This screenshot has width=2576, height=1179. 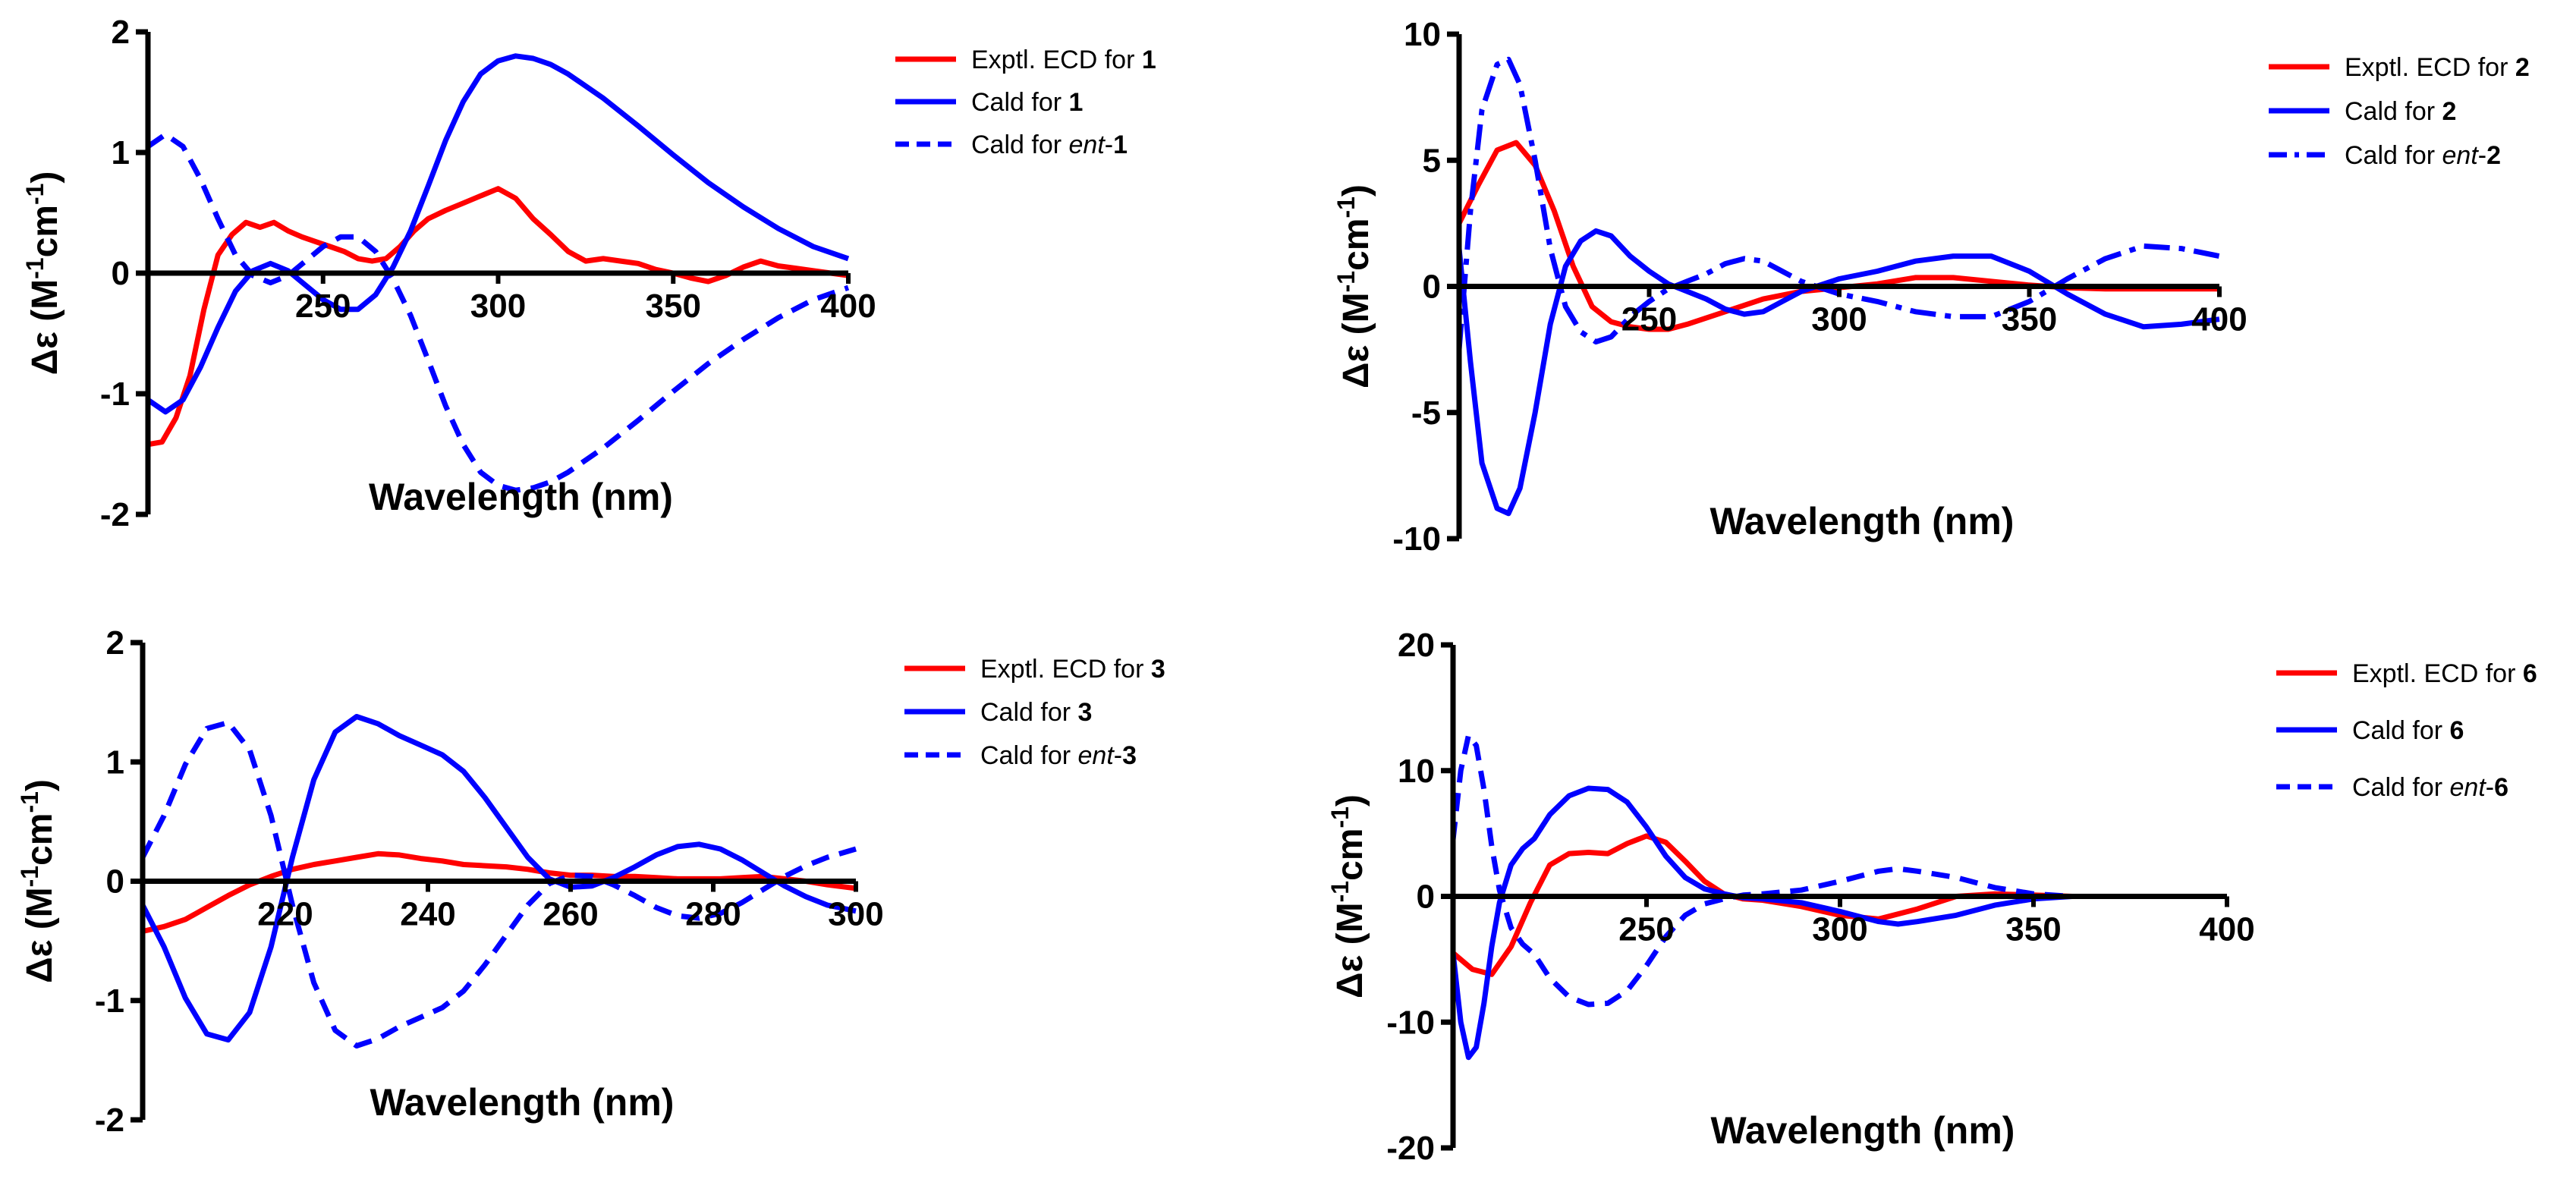 What do you see at coordinates (1072, 669) in the screenshot?
I see `legend-label: Exptl. ECD for 3` at bounding box center [1072, 669].